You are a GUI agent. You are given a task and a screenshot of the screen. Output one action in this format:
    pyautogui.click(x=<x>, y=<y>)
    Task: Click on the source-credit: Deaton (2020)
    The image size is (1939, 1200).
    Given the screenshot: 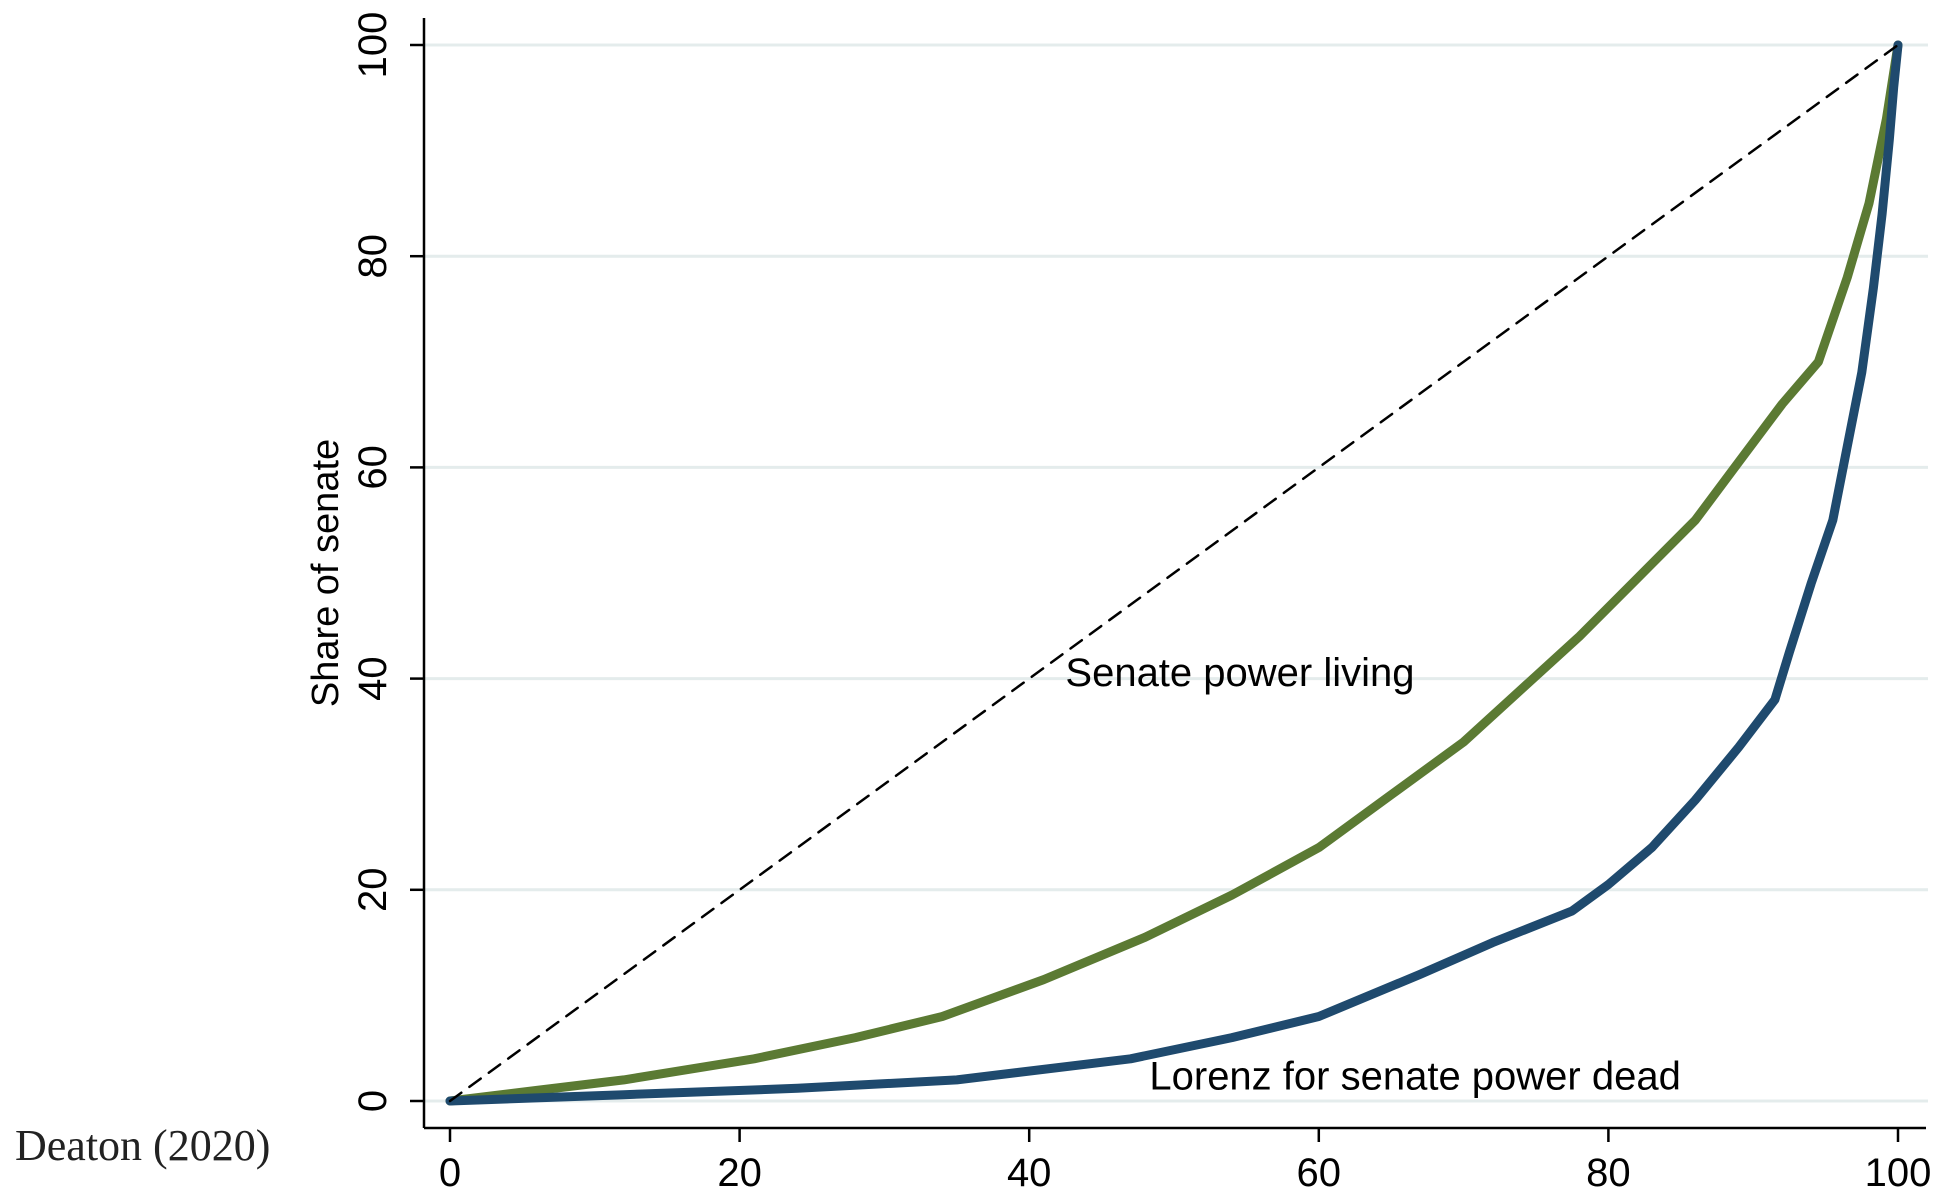 What is the action you would take?
    pyautogui.click(x=142, y=1145)
    